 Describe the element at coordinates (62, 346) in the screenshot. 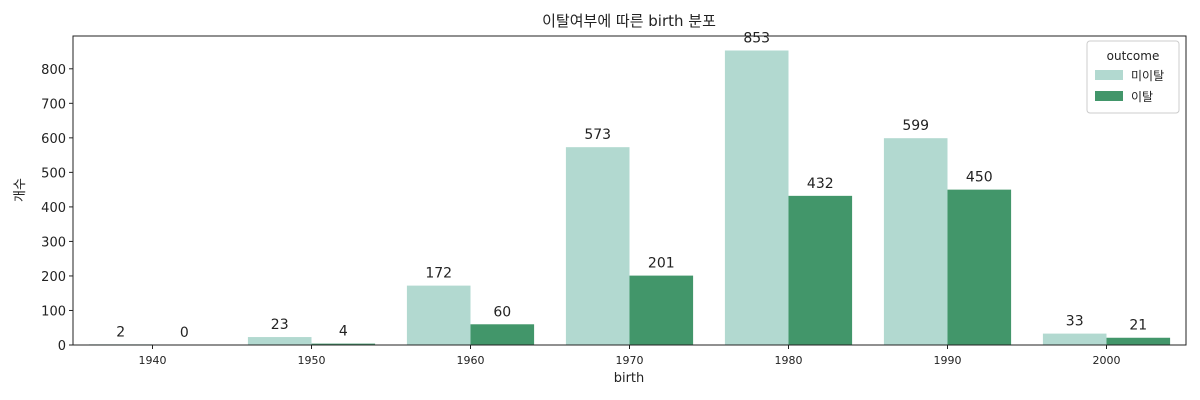

I see `y-tick-label-0: 0` at that location.